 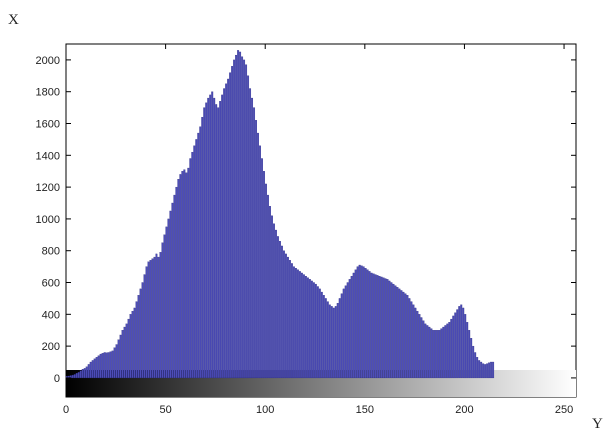 I want to click on y-tick-label: 0, so click(x=57, y=379).